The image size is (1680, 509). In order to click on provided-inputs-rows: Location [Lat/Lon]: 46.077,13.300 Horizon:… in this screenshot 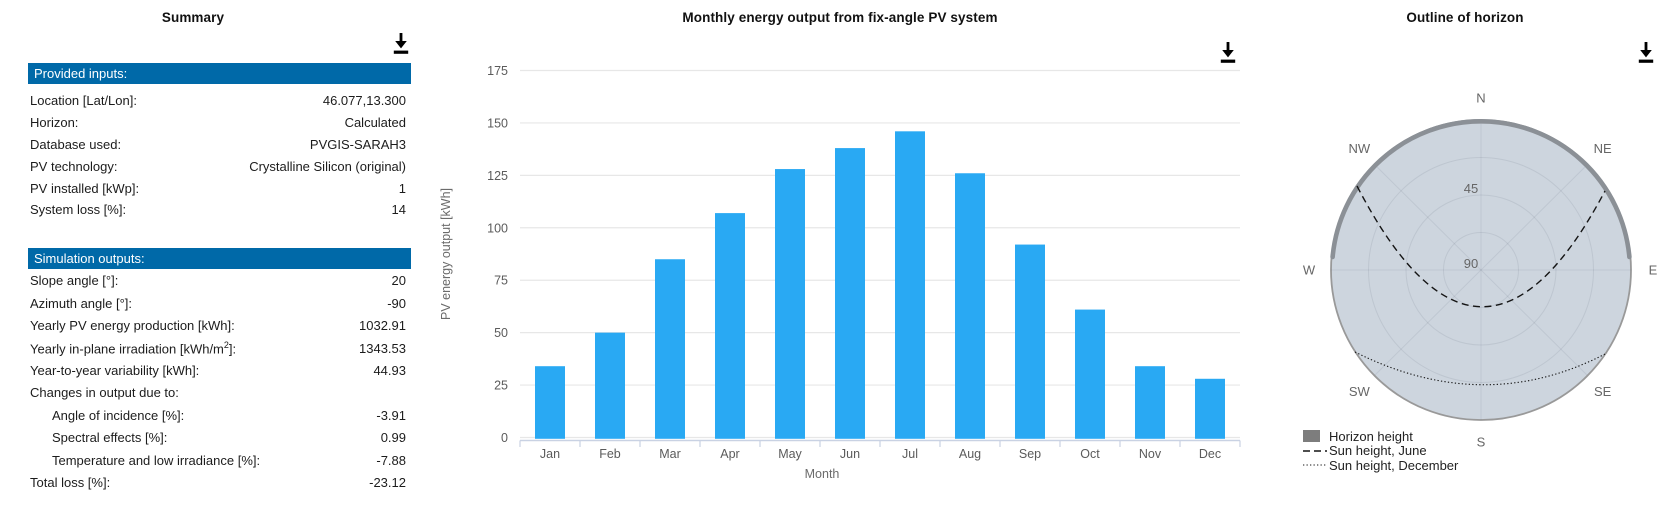, I will do `click(219, 152)`.